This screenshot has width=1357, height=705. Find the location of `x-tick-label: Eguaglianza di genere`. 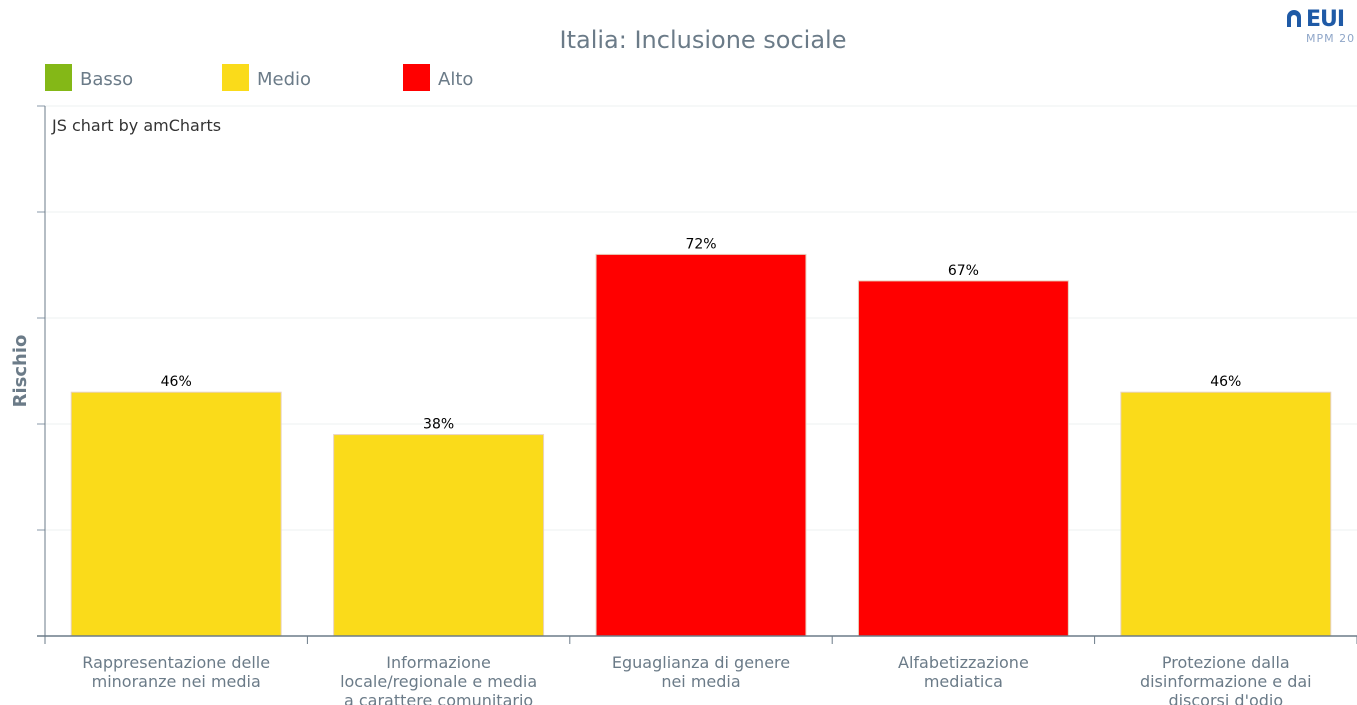

x-tick-label: Eguaglianza di genere is located at coordinates (701, 662).